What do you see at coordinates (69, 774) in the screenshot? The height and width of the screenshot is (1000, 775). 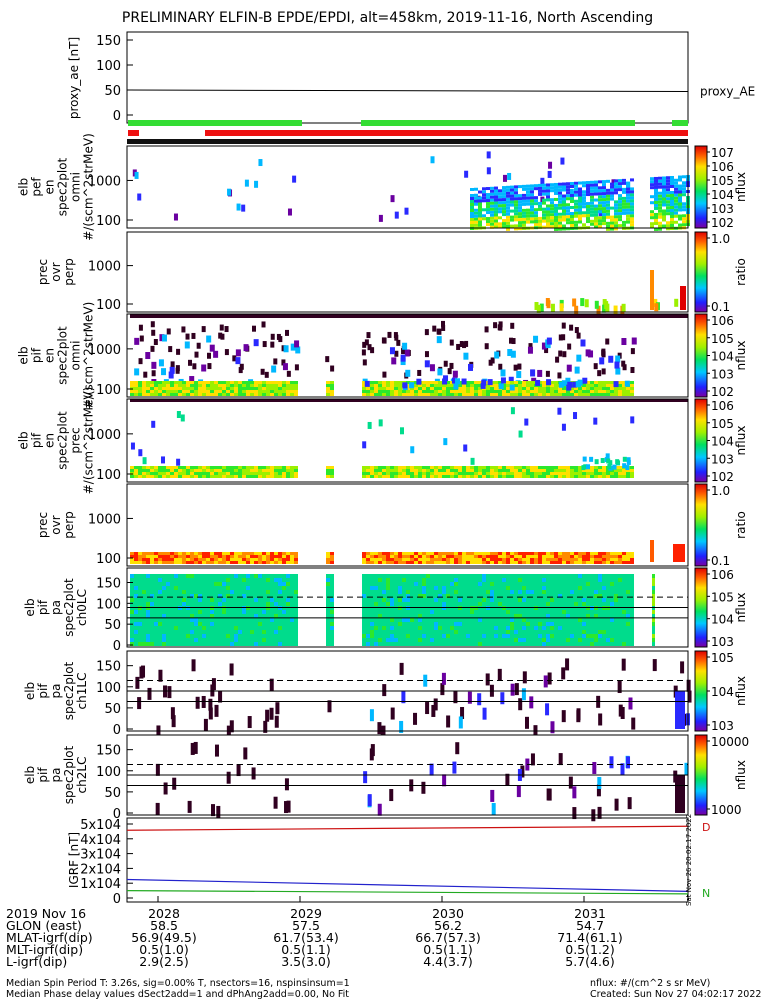 I see `y-axis-label: spec2plot` at bounding box center [69, 774].